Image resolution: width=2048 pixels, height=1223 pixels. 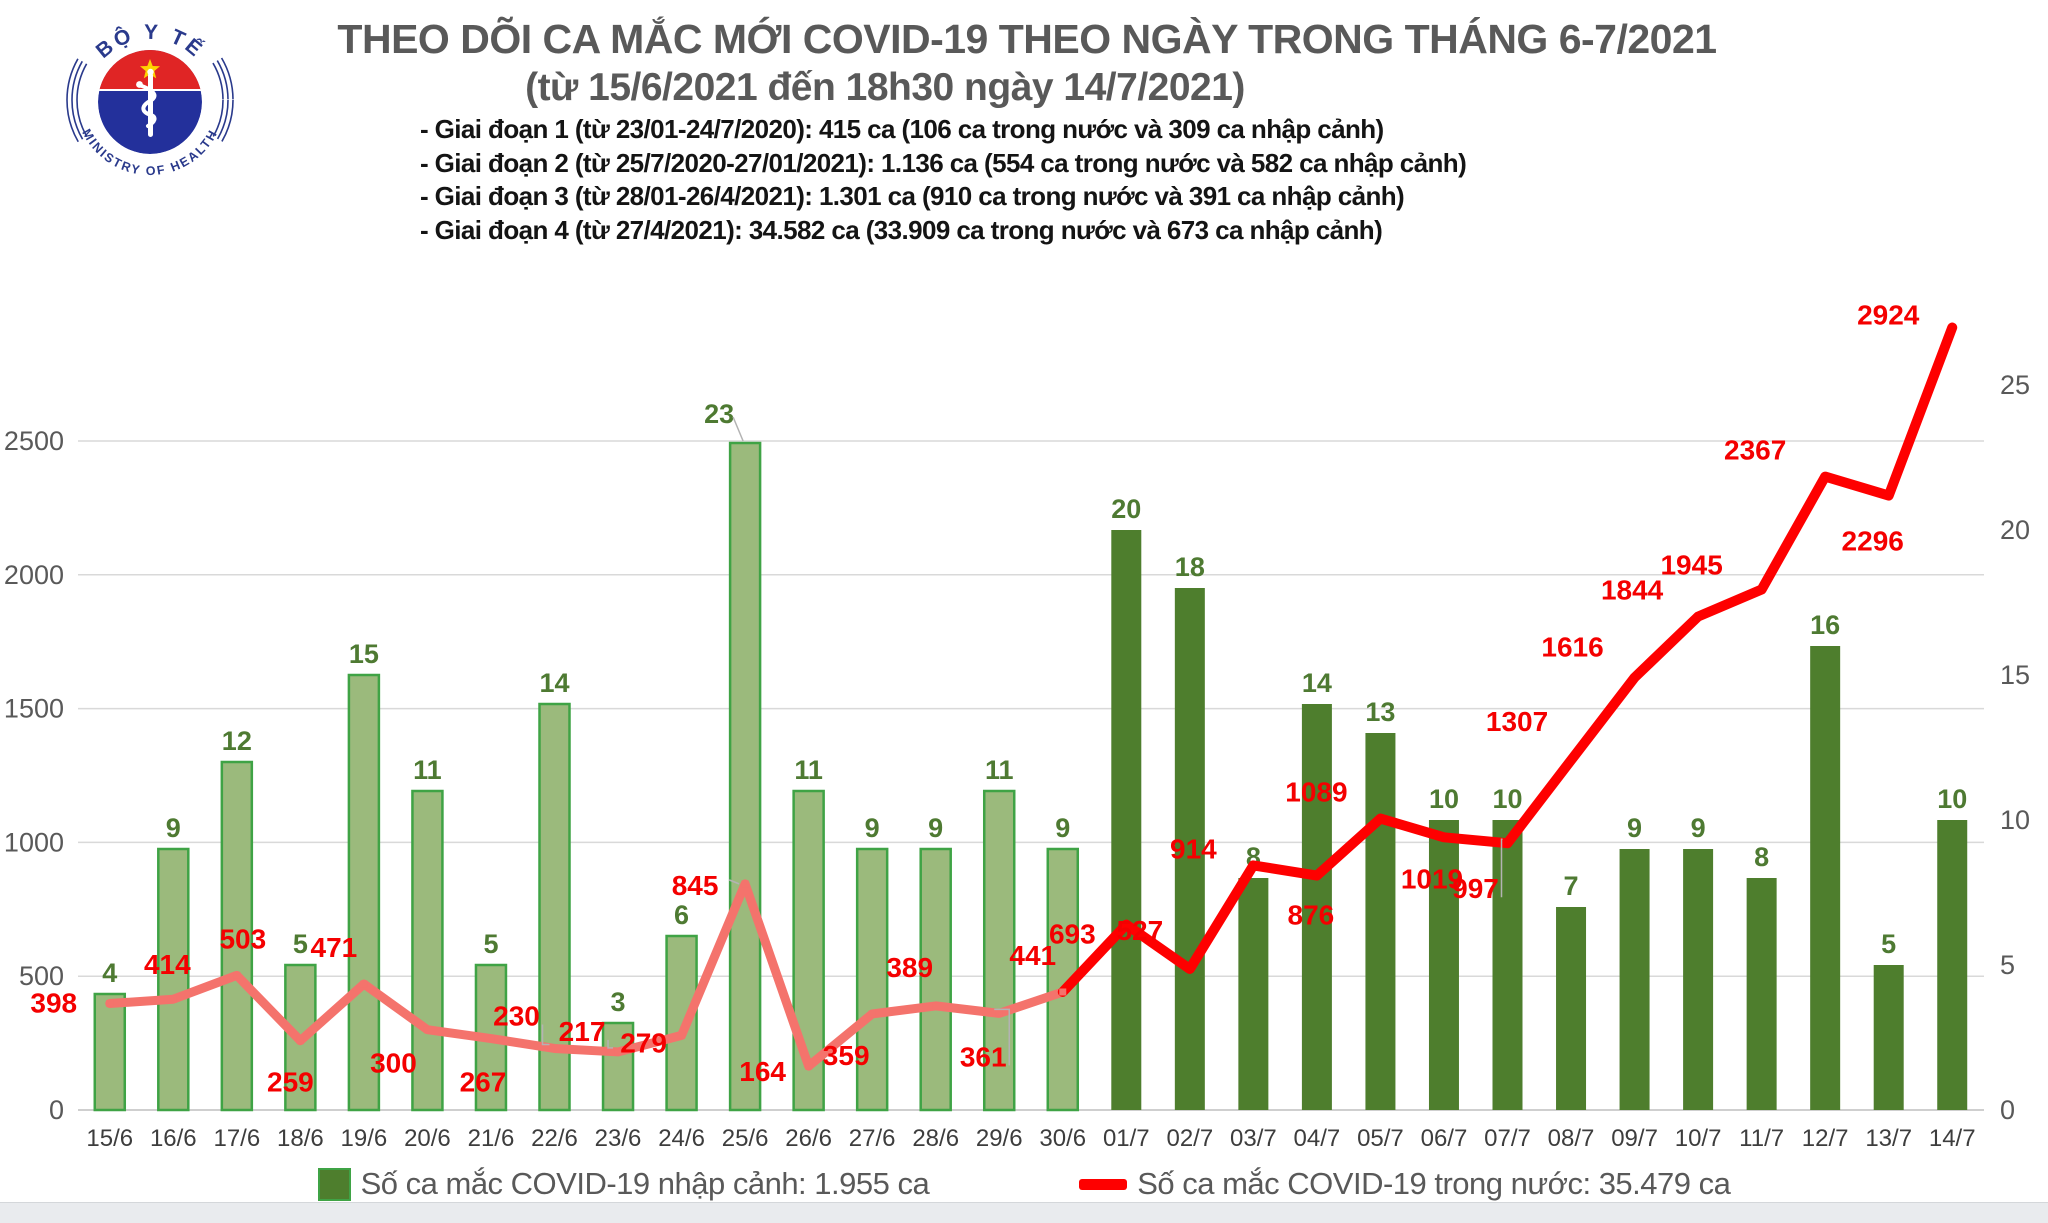 What do you see at coordinates (1032, 955) in the screenshot?
I see `line-value-label: 441` at bounding box center [1032, 955].